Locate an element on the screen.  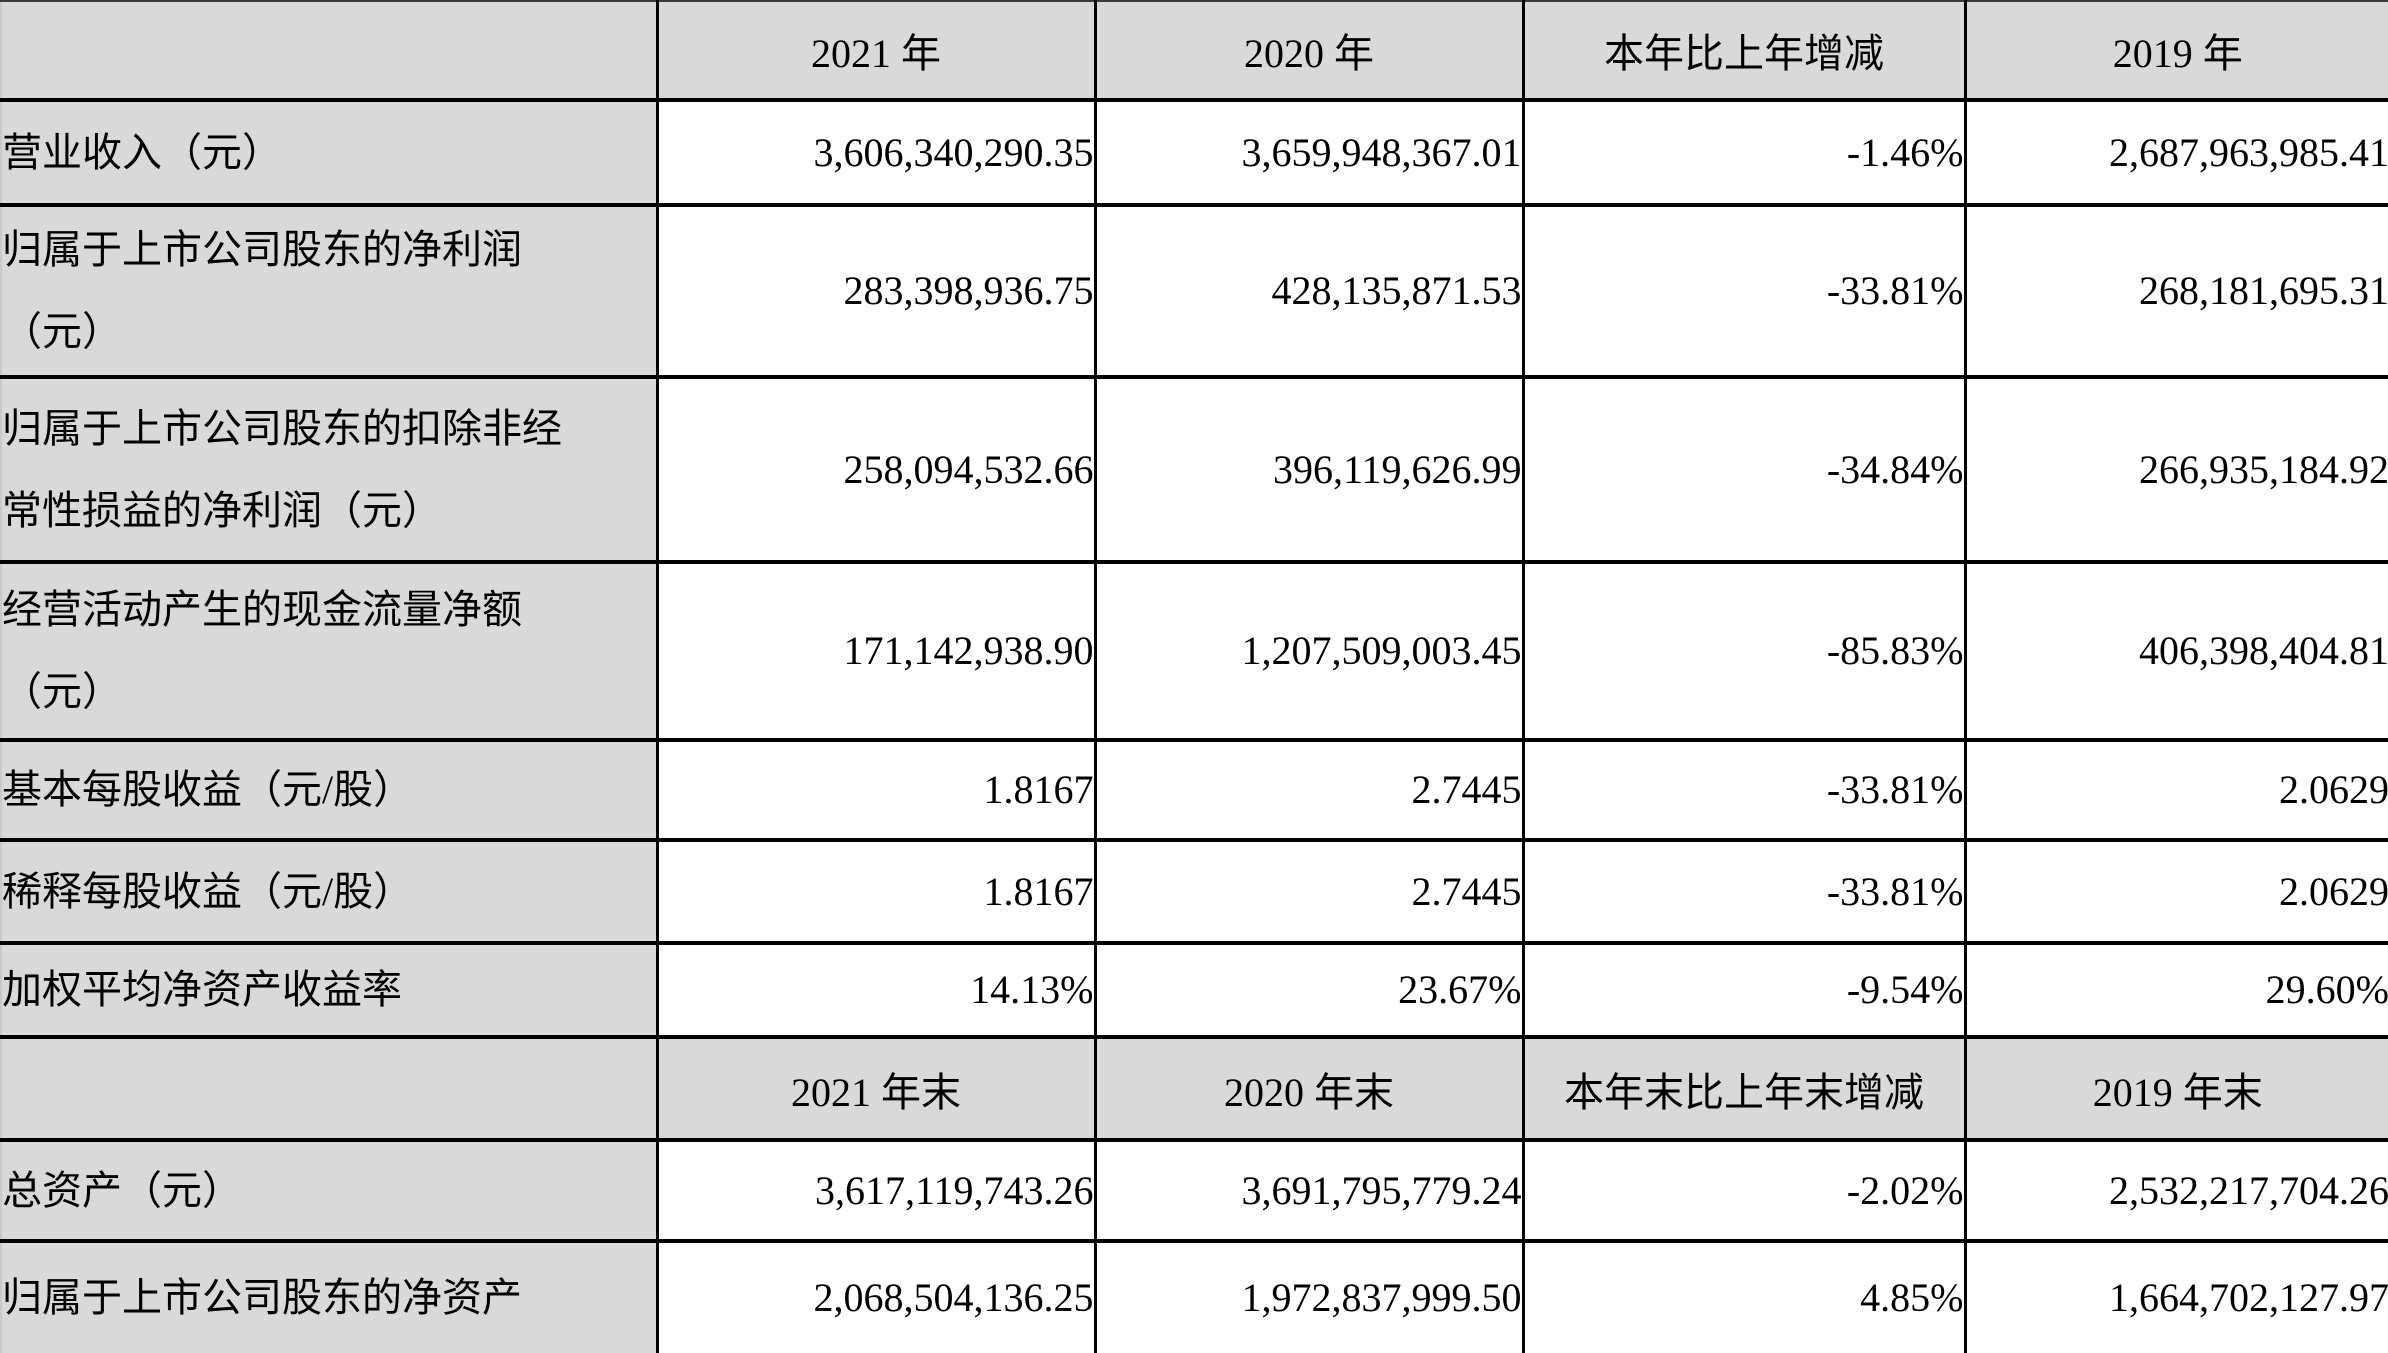
metric-label-cell: 基本每股收益（元/股） is located at coordinates (328, 789).